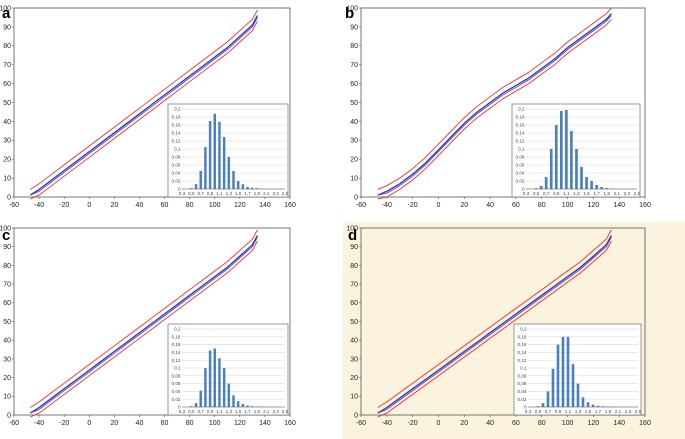 Image resolution: width=685 pixels, height=439 pixels. I want to click on y-tick-label: 20, so click(7, 378).